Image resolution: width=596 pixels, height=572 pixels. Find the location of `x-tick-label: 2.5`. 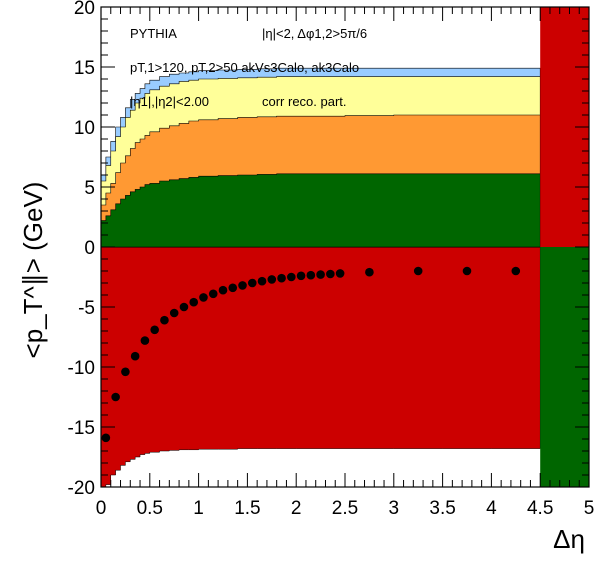

x-tick-label: 2.5 is located at coordinates (345, 508).